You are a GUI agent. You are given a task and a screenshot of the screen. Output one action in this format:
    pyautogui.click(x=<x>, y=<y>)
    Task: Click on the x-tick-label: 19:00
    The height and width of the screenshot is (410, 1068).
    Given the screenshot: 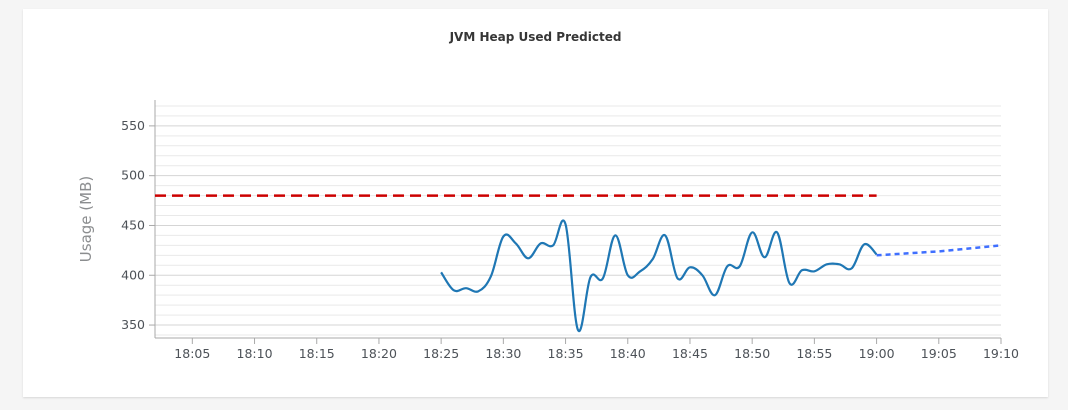 What is the action you would take?
    pyautogui.click(x=877, y=353)
    